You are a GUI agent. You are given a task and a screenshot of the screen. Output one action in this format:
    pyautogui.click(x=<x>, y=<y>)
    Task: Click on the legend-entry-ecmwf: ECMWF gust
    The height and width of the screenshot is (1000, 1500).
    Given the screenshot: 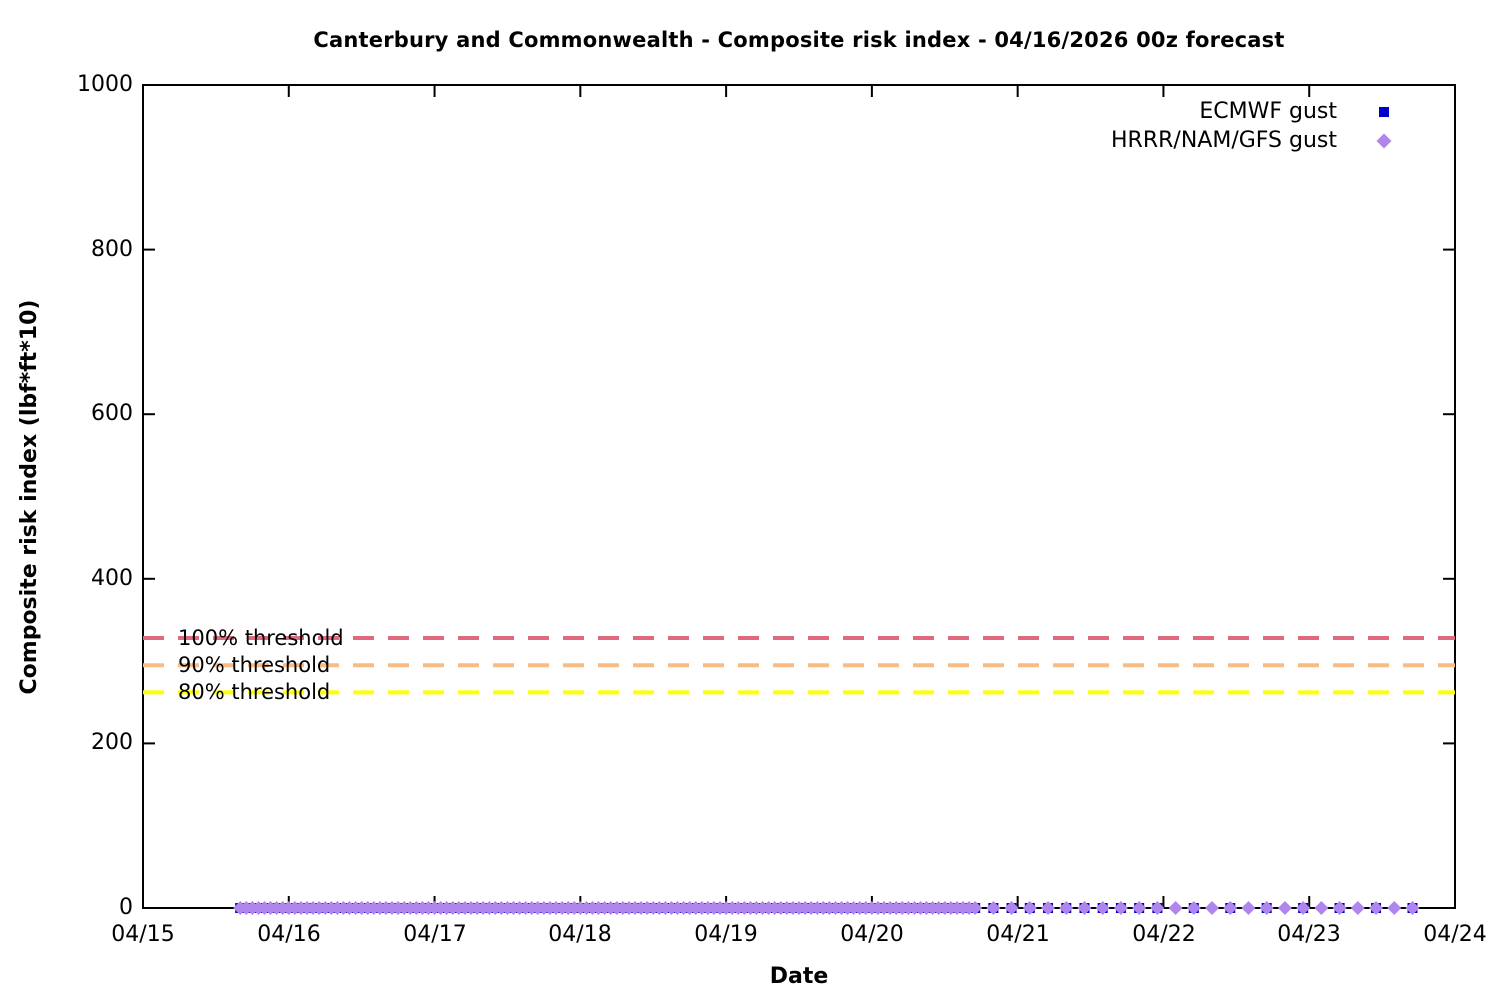 What is the action you would take?
    pyautogui.click(x=1225, y=111)
    